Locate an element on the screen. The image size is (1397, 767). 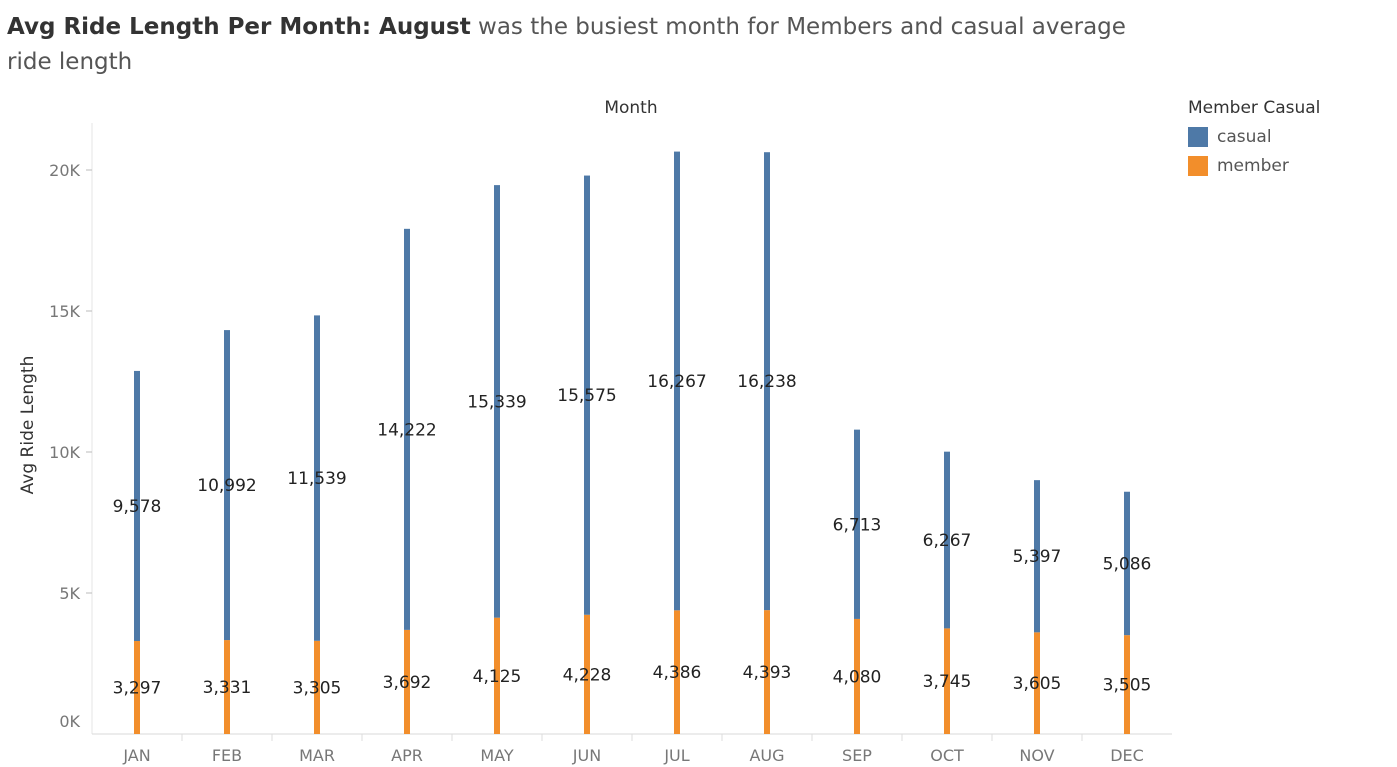
bar-member-dec is located at coordinates (1127, 684).